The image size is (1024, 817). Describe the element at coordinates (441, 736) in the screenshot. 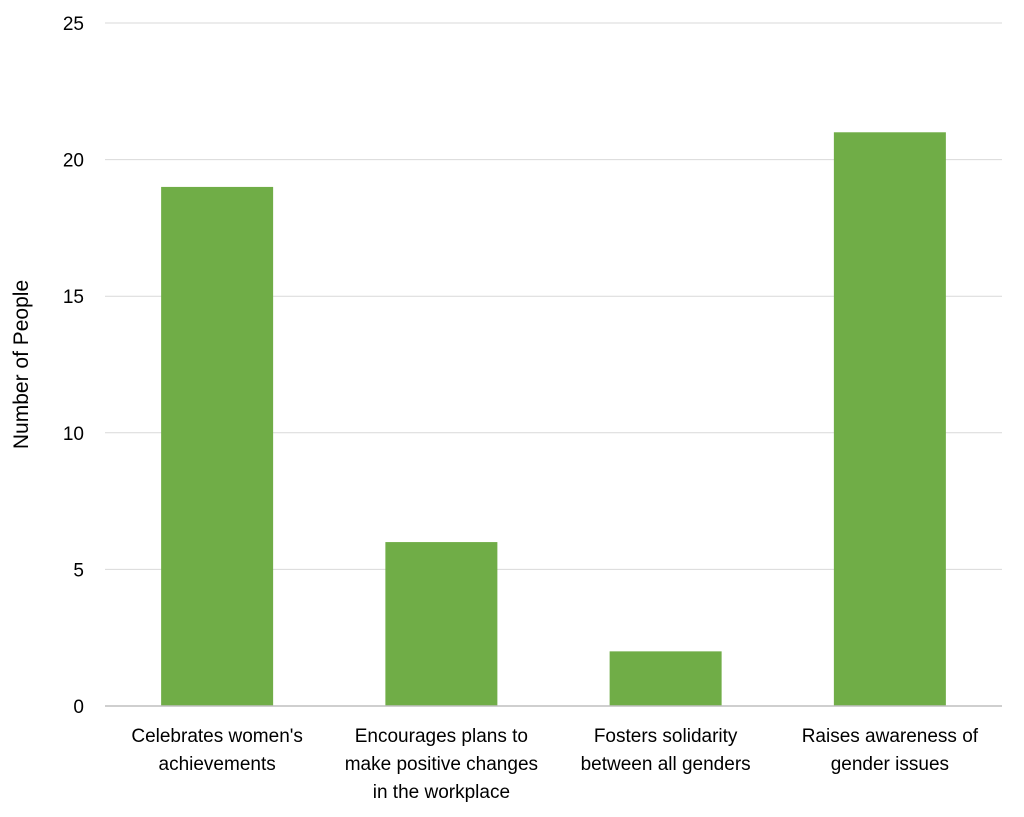

I see `x-category-label-line: Encourages plans to` at that location.